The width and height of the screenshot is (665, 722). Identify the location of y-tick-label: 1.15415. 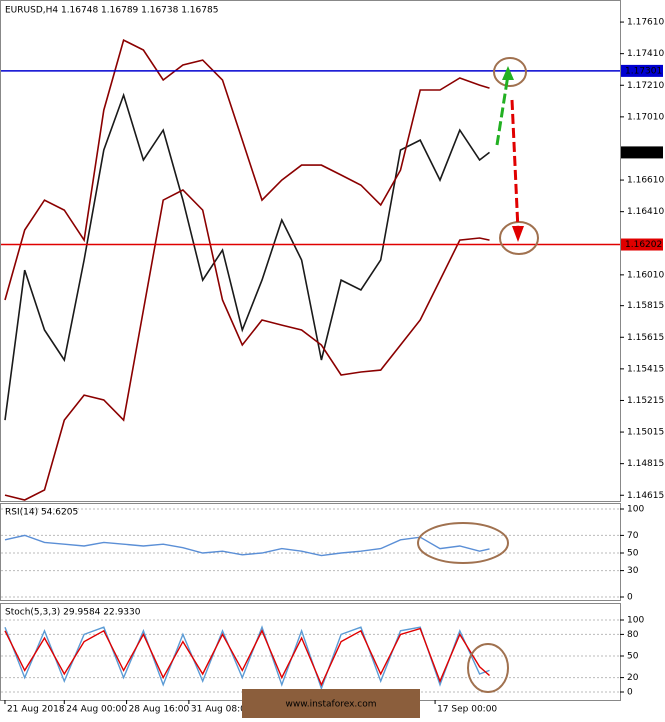
(645, 369).